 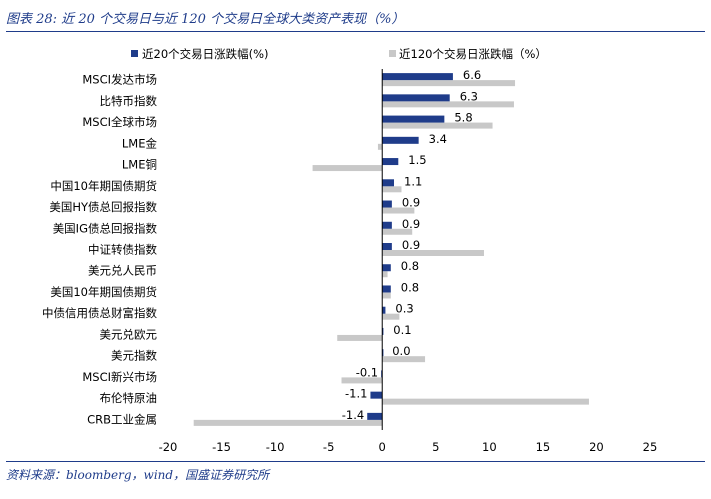 What do you see at coordinates (463, 118) in the screenshot?
I see `data-label-20d: 5.8` at bounding box center [463, 118].